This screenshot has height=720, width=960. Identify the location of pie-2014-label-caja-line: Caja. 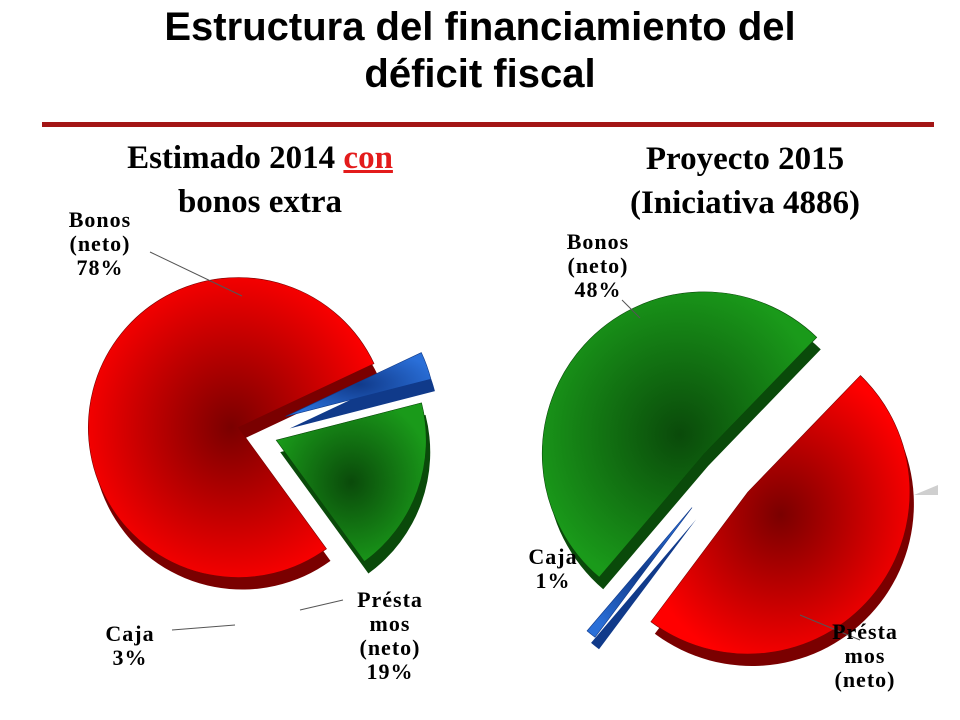
(130, 633).